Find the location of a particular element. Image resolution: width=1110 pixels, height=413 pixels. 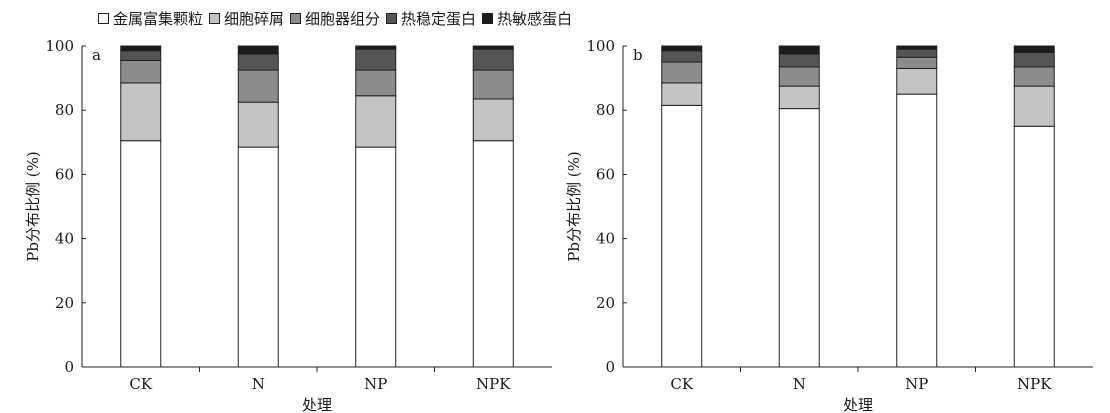

legend-label: 热敏感蛋白 is located at coordinates (535, 19).